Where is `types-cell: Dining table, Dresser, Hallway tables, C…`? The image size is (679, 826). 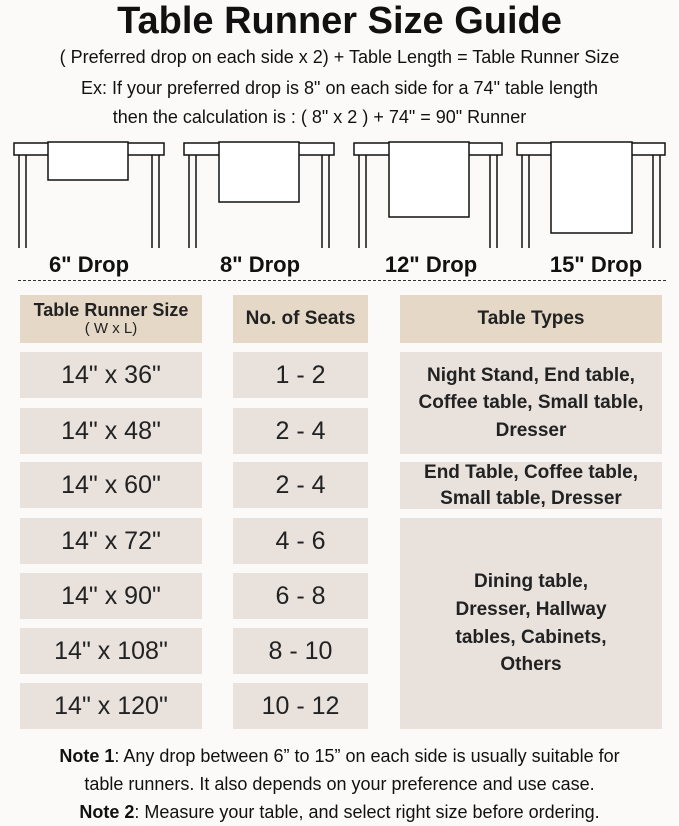 types-cell: Dining table, Dresser, Hallway tables, C… is located at coordinates (531, 623).